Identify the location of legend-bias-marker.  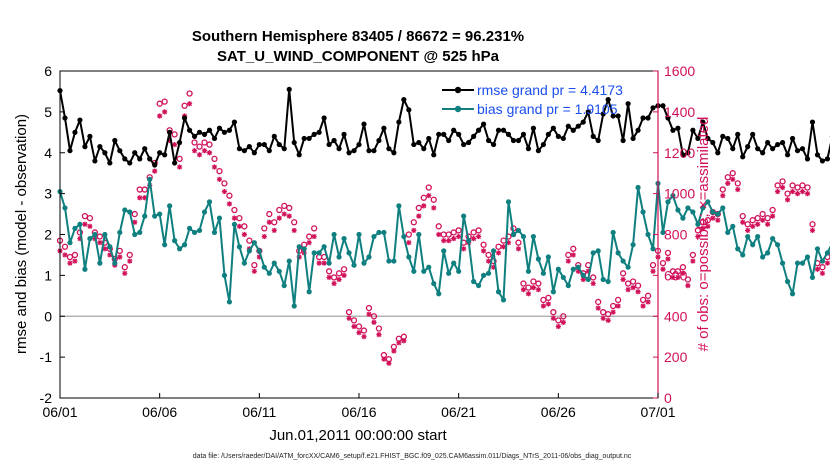
(458, 109).